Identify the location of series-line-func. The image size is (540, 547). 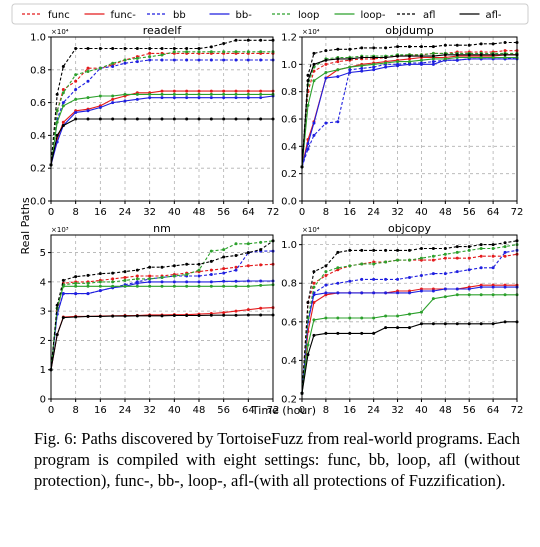
(161, 108).